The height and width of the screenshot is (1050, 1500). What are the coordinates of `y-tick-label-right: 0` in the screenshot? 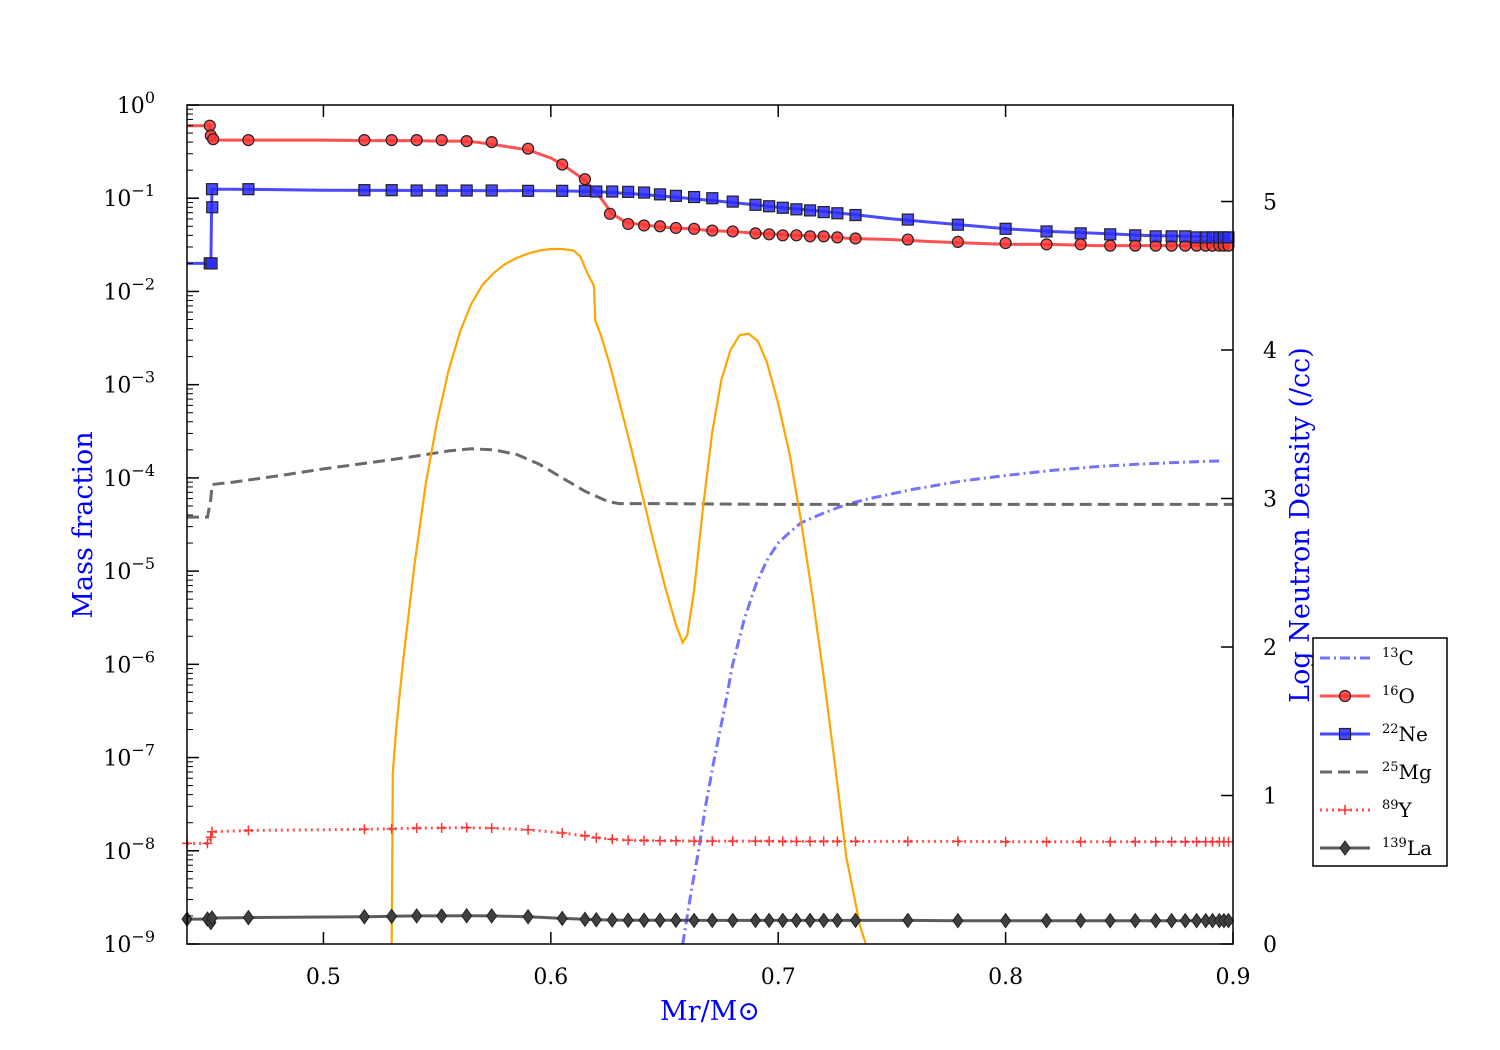 It's located at (1270, 945).